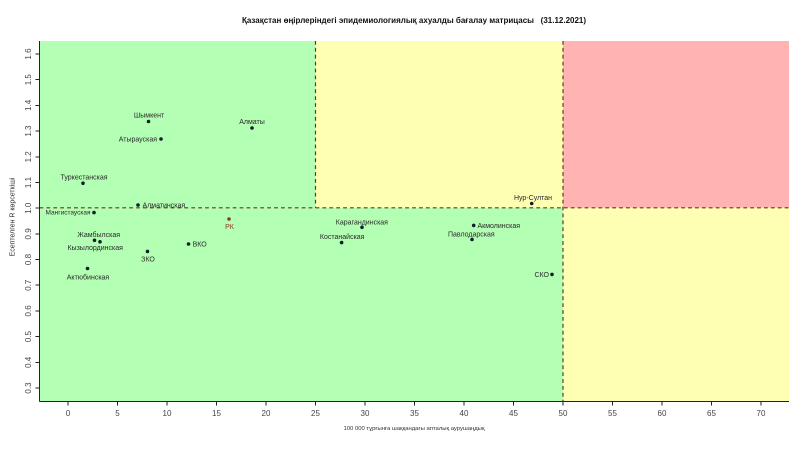 This screenshot has width=800, height=451. Describe the element at coordinates (148, 260) in the screenshot. I see `svg-text: ЗКО` at that location.